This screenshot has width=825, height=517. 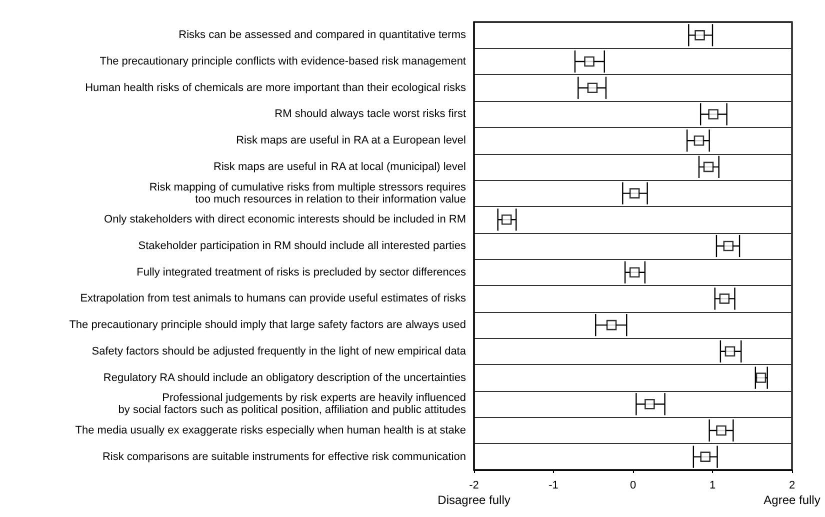 I want to click on x-tick-label: 2, so click(x=792, y=486).